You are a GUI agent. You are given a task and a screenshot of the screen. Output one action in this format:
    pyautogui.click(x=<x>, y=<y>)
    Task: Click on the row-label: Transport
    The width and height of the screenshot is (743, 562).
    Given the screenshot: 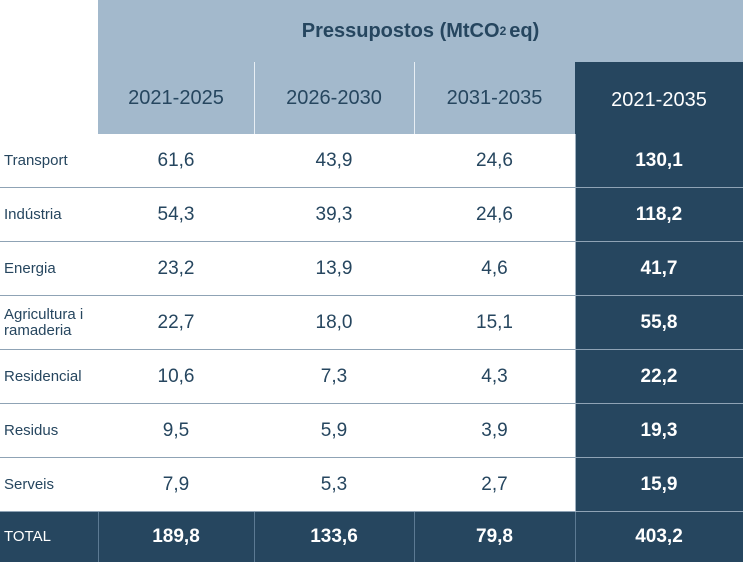 What is the action you would take?
    pyautogui.click(x=36, y=160)
    